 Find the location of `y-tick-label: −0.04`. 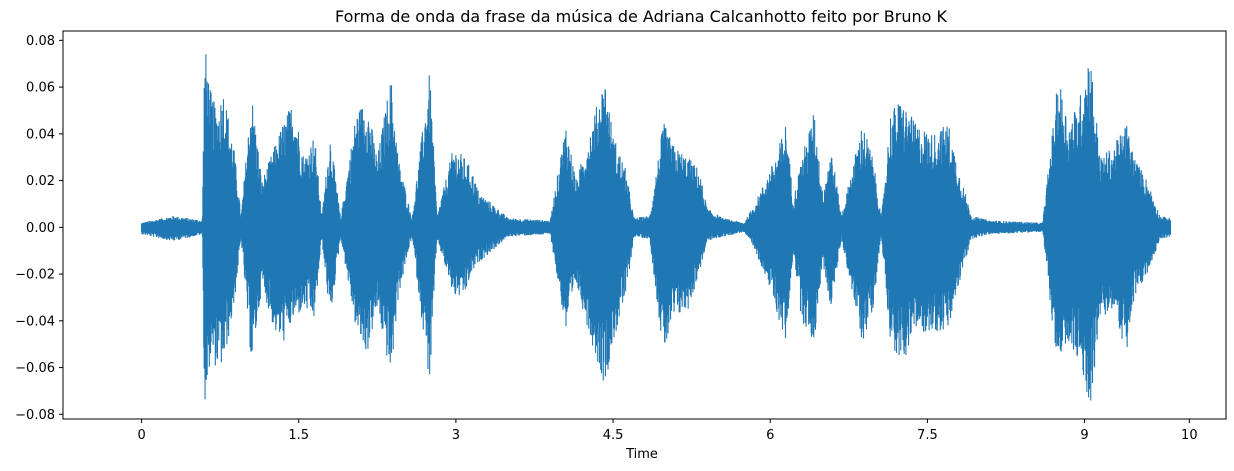

y-tick-label: −0.04 is located at coordinates (35, 321).